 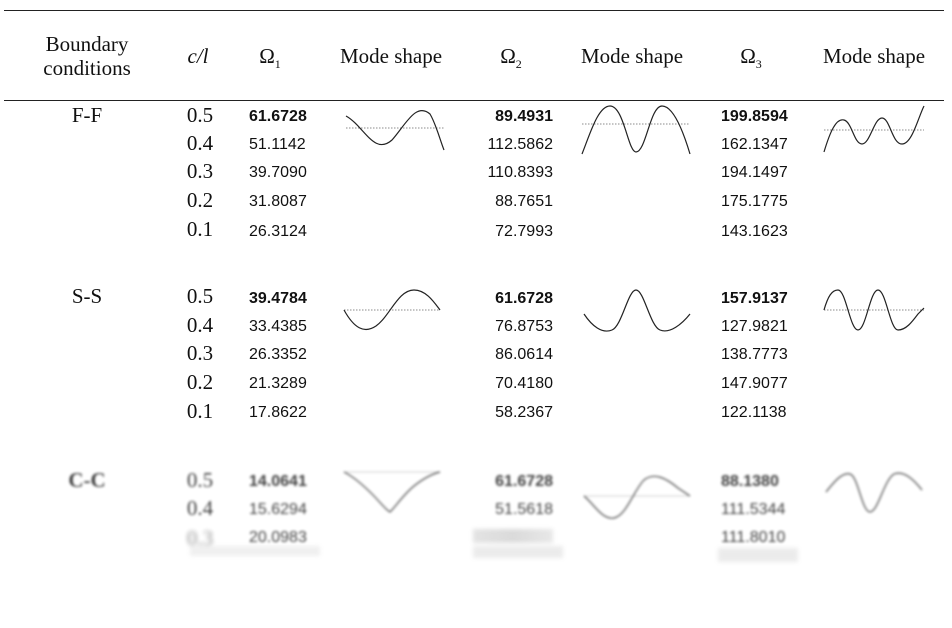 What do you see at coordinates (754, 299) in the screenshot?
I see `omega3-value: 157.9137` at bounding box center [754, 299].